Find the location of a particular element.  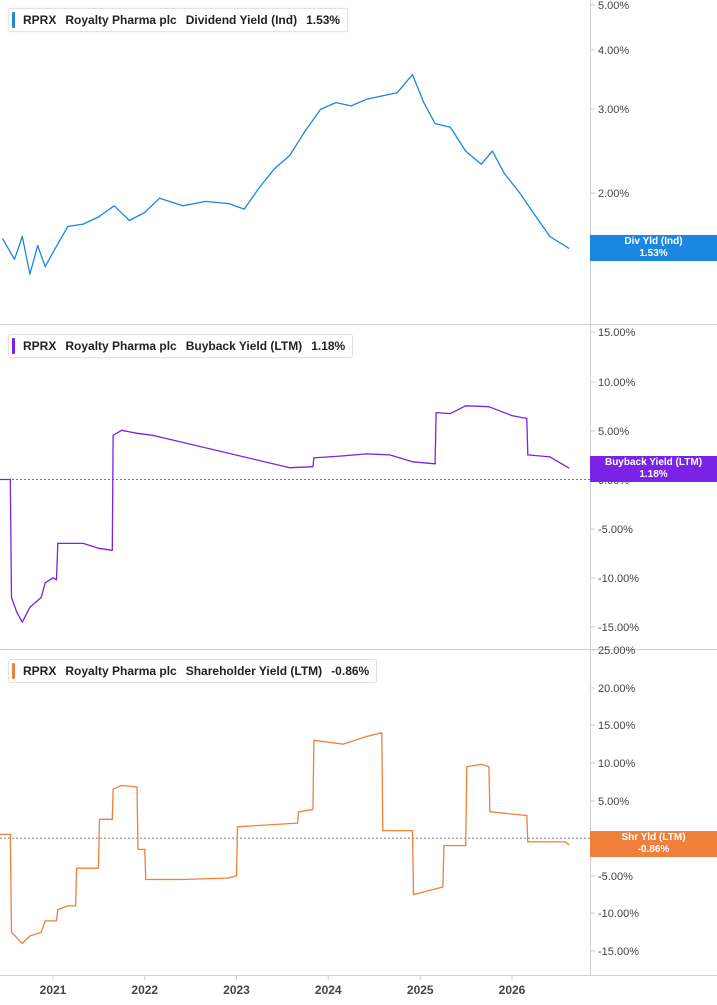

dividend-value-badge: Div Yld (Ind) 1.53% is located at coordinates (653, 248).